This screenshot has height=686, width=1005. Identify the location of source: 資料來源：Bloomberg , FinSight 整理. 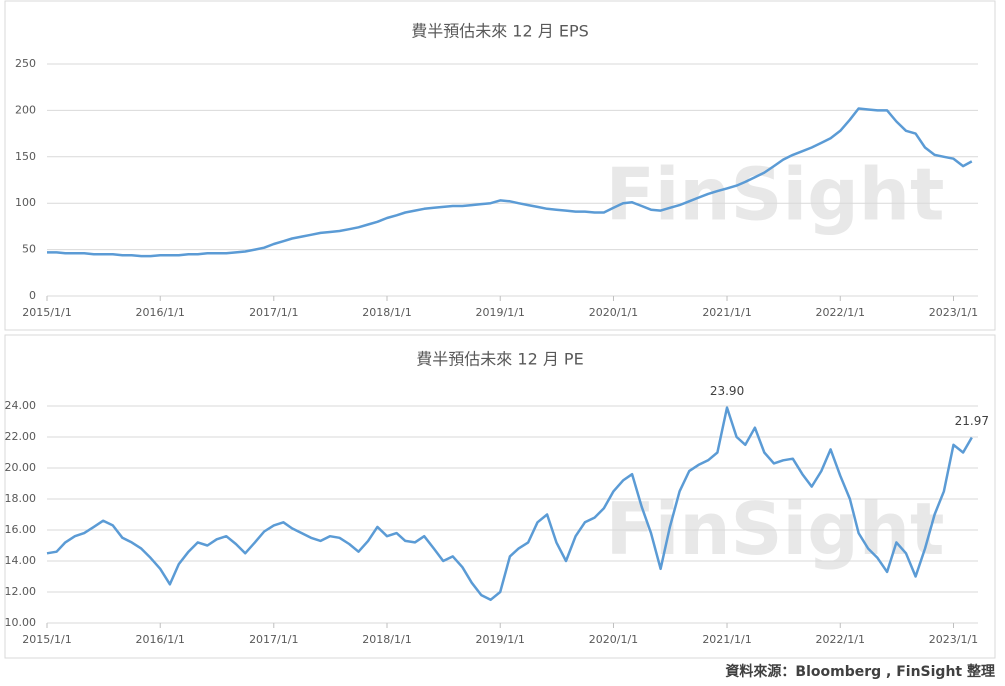
(860, 671).